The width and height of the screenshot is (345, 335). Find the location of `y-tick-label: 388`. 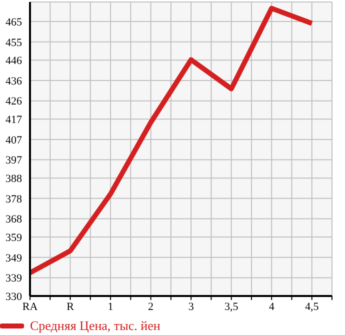

y-tick-label: 388 is located at coordinates (14, 178).